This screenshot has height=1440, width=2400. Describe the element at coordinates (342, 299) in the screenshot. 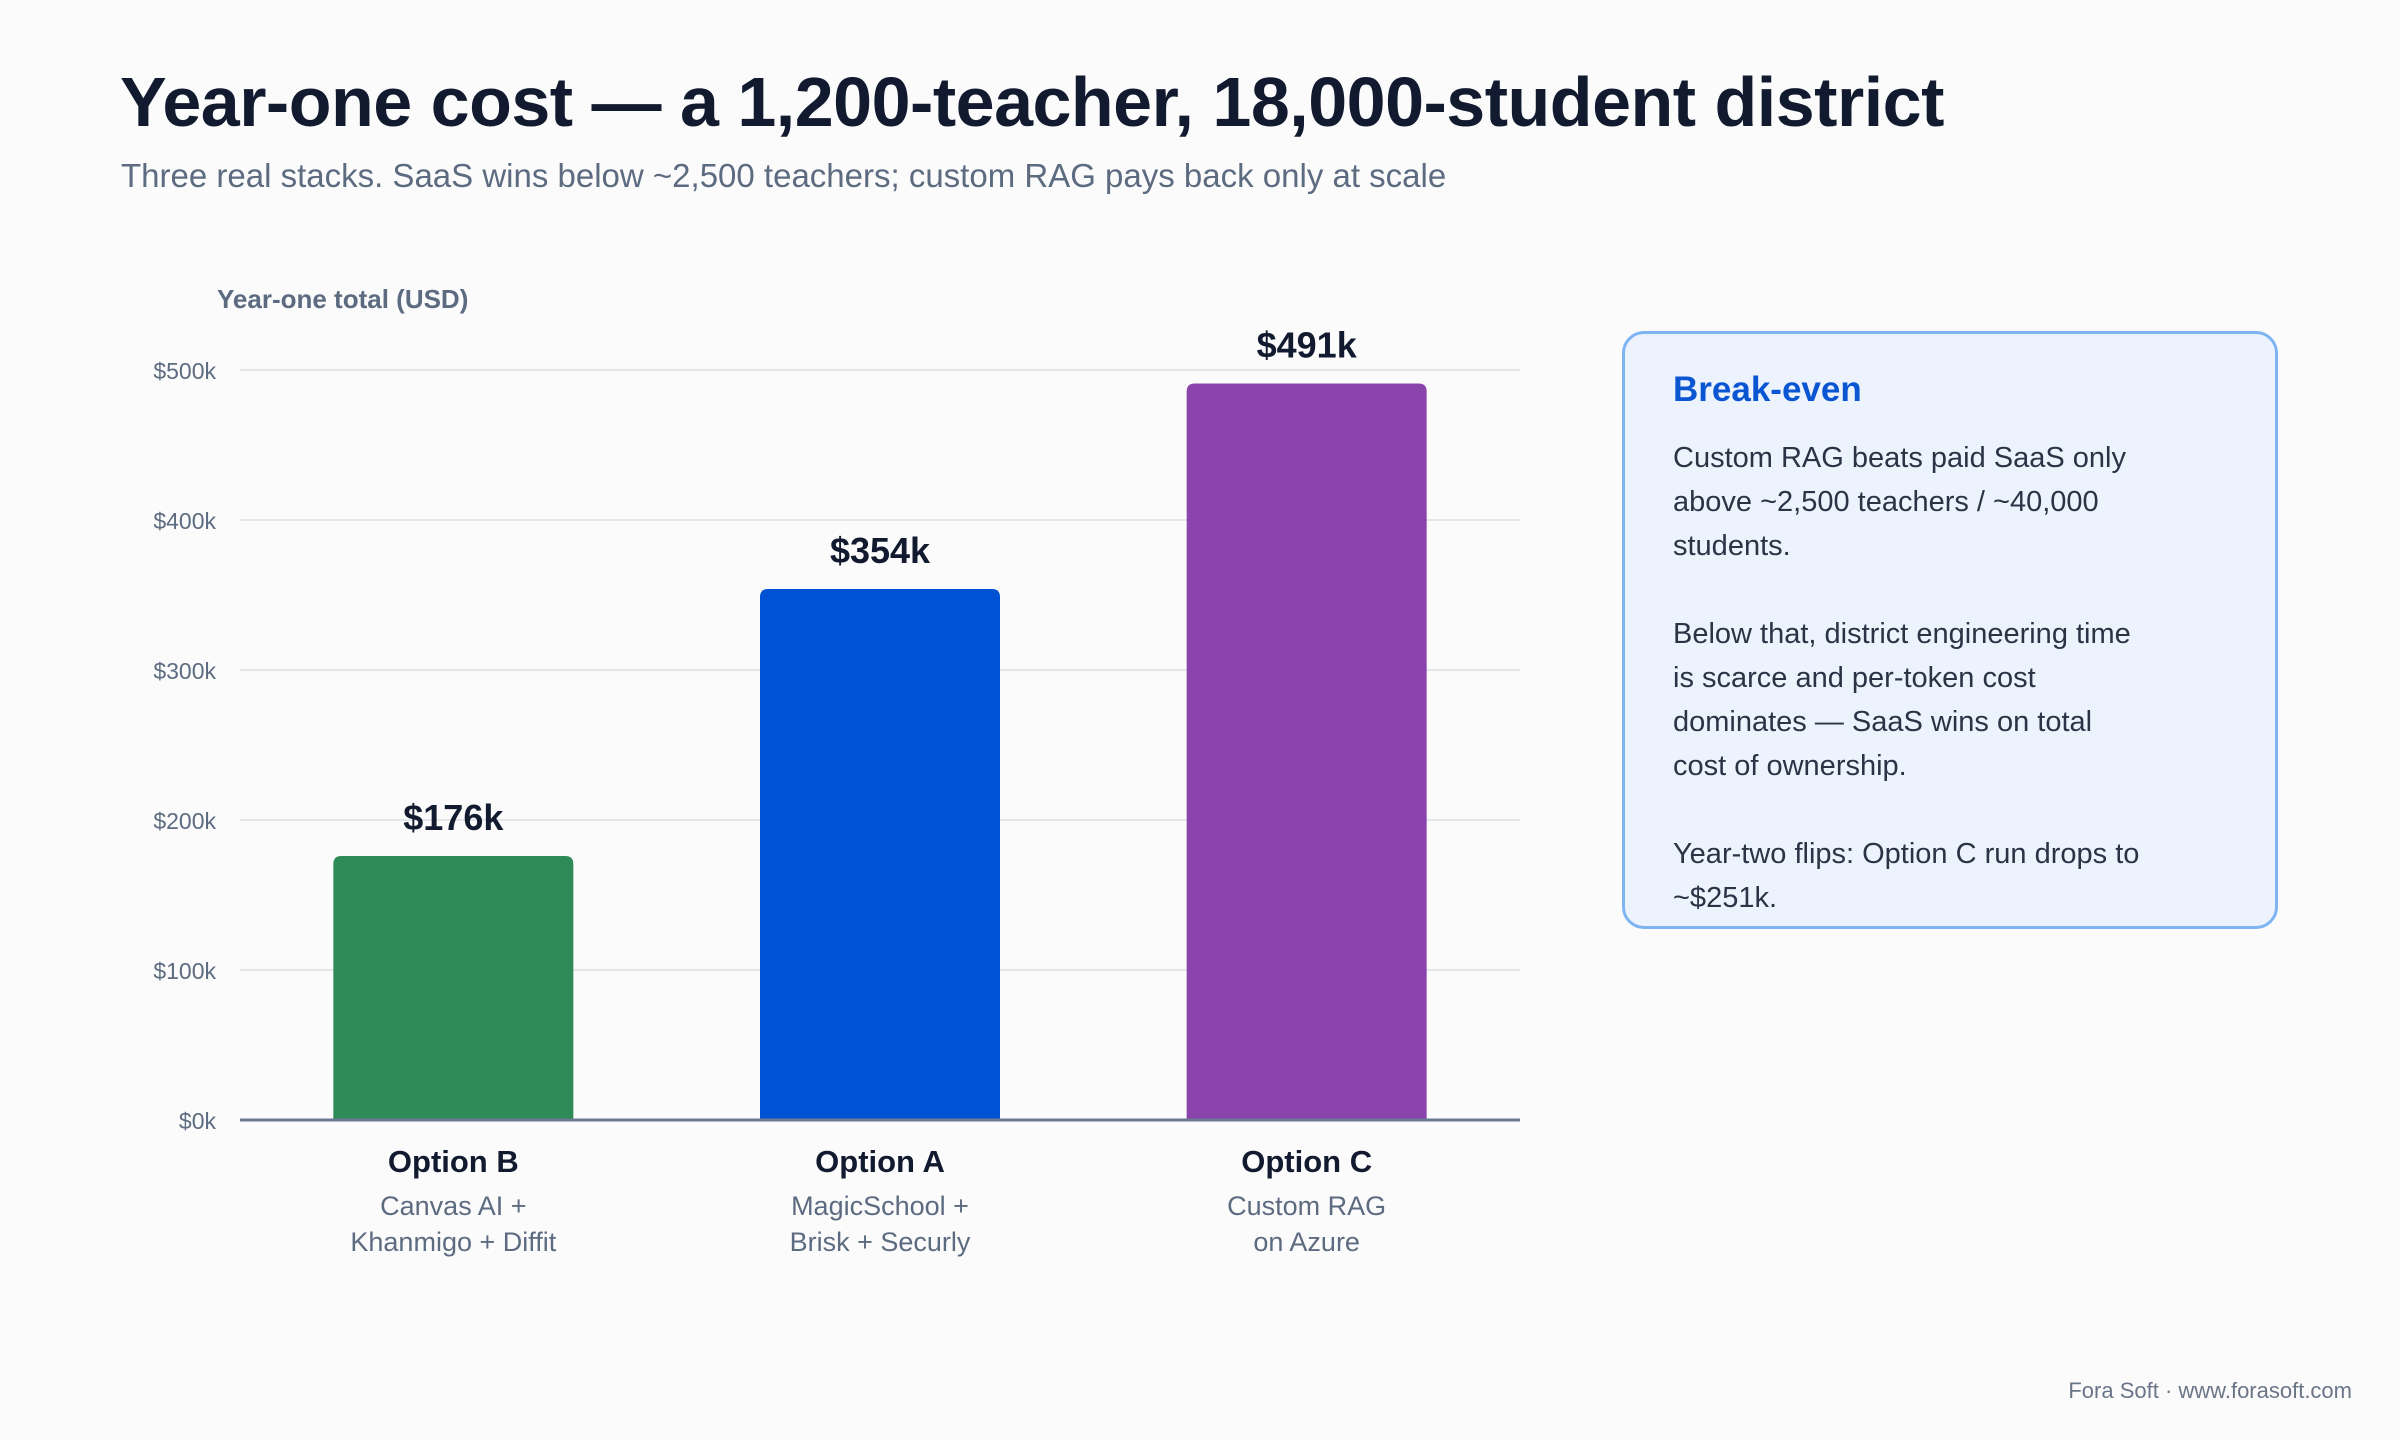

I see `y-axis-label: Year-one total (USD)` at that location.